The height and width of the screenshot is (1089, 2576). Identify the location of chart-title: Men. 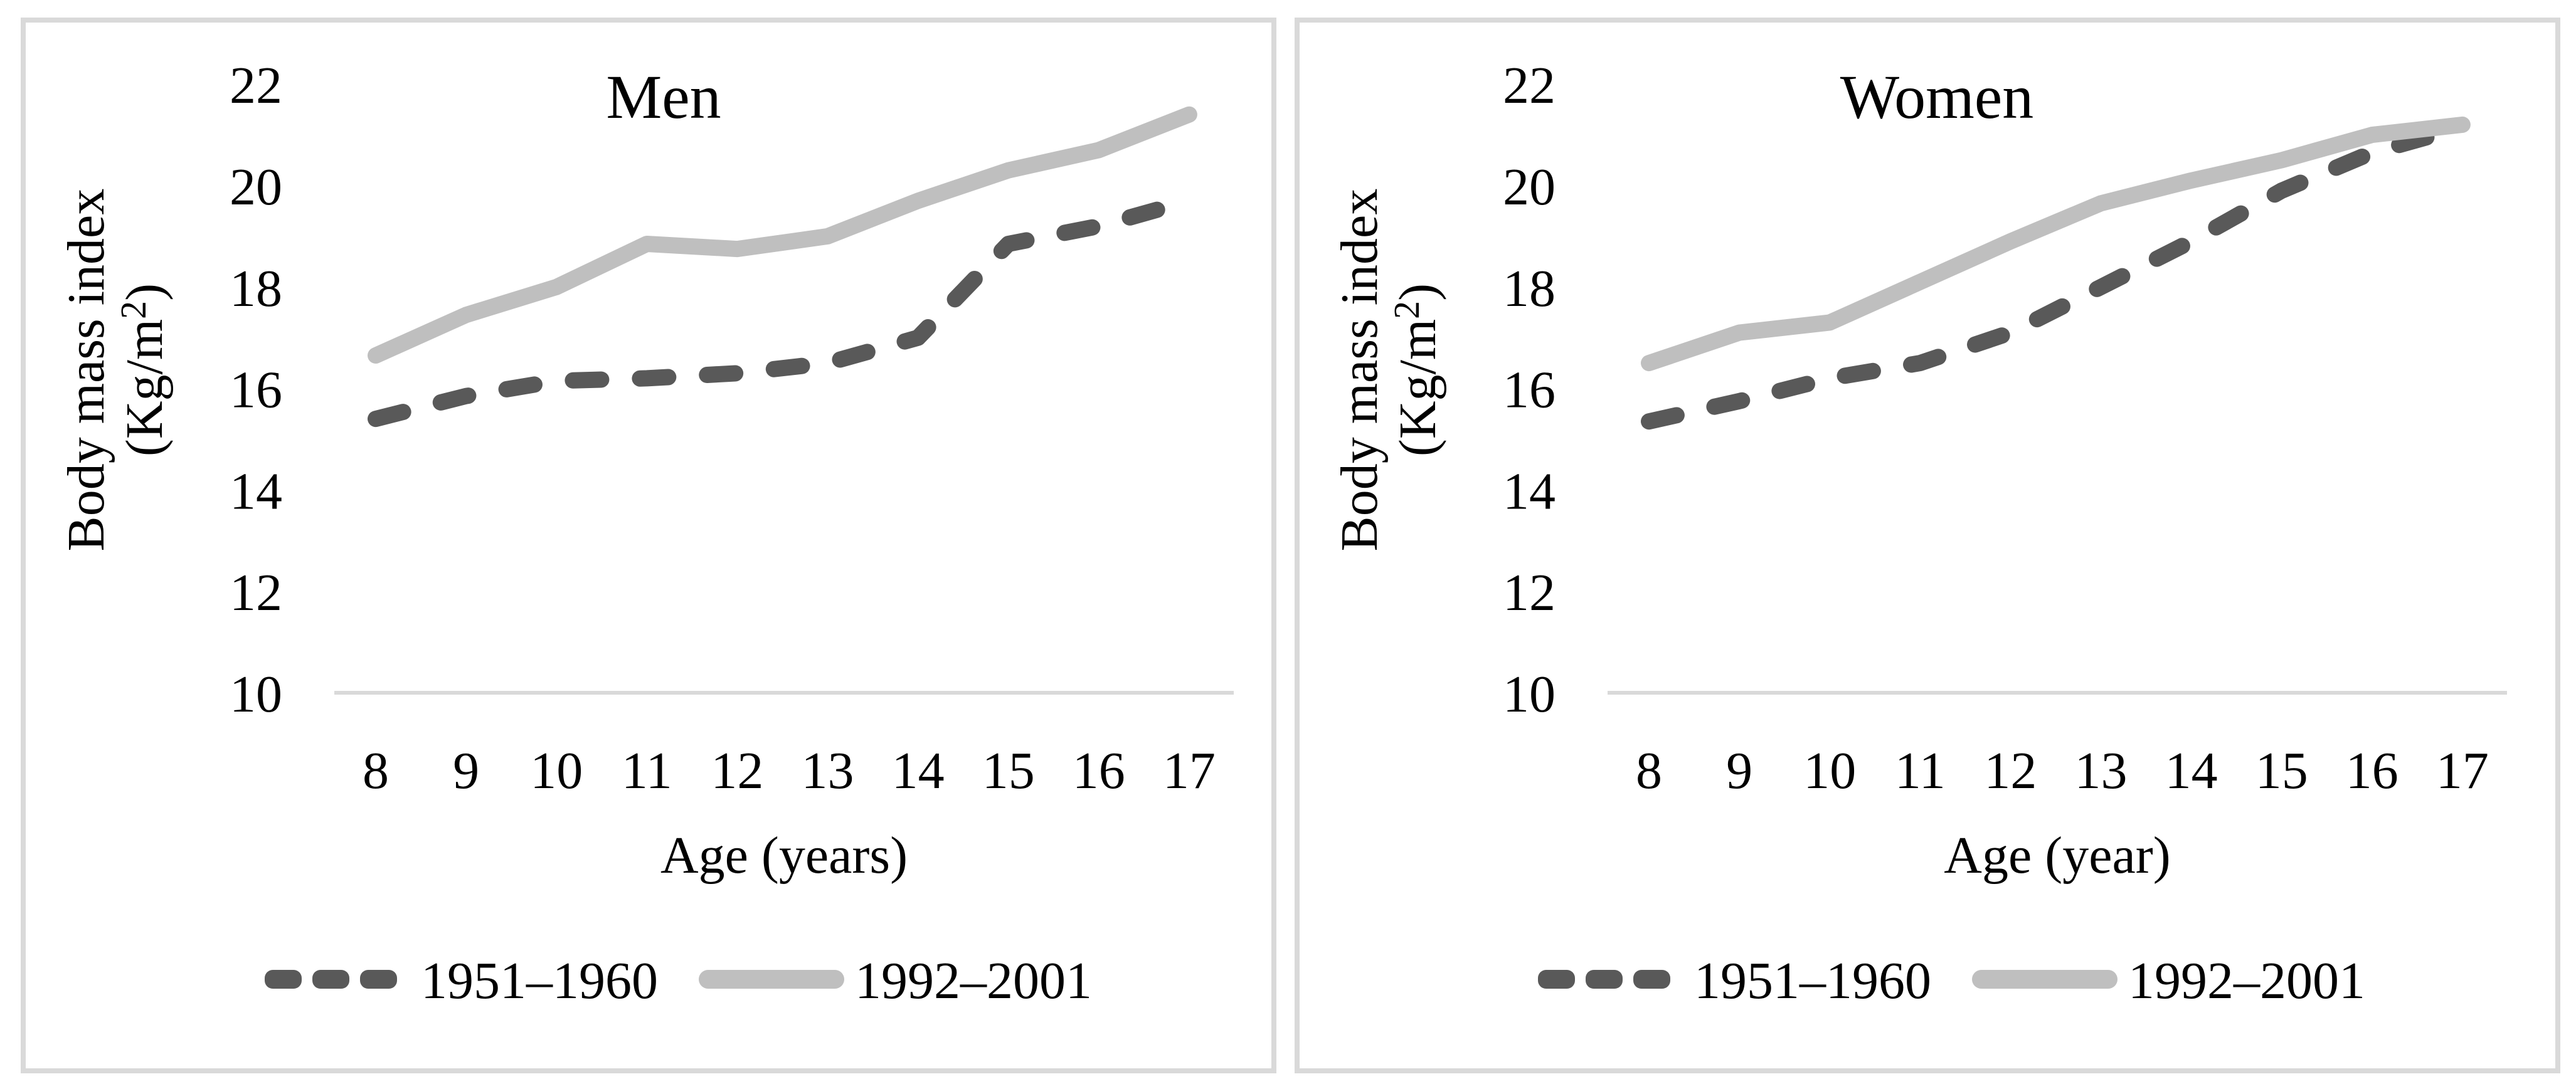
(663, 97).